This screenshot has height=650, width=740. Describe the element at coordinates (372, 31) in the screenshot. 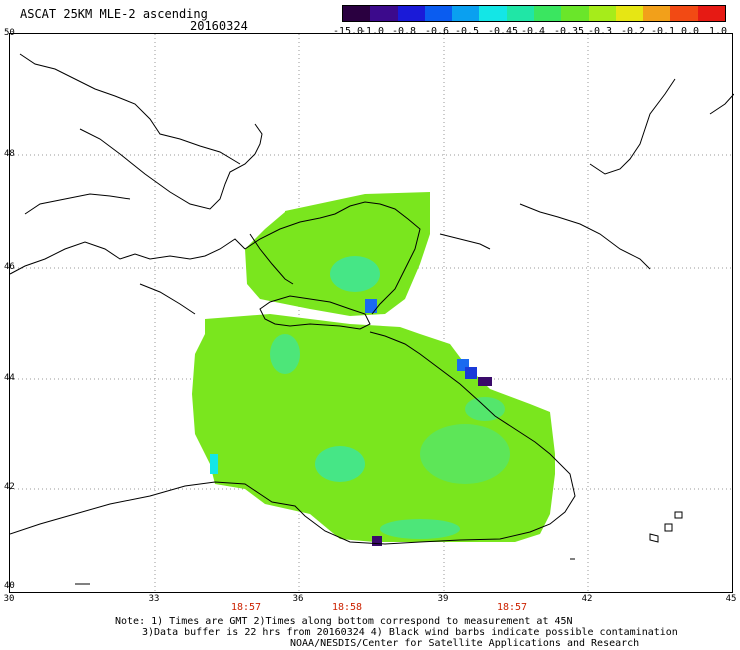

I see `colorbar-label: -1.0` at that location.